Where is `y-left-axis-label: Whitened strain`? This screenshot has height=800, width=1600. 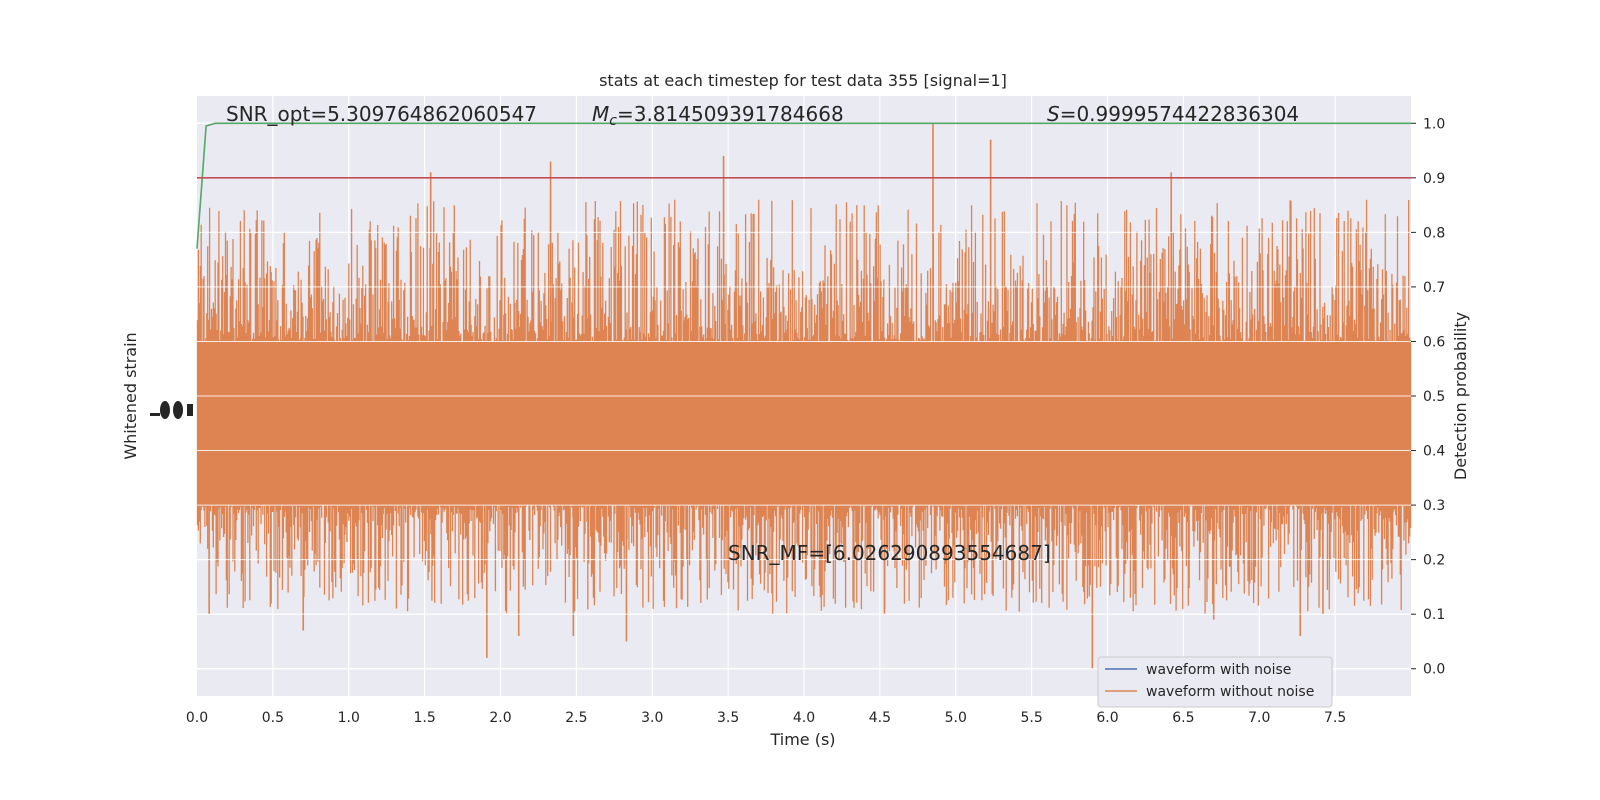 y-left-axis-label: Whitened strain is located at coordinates (130, 395).